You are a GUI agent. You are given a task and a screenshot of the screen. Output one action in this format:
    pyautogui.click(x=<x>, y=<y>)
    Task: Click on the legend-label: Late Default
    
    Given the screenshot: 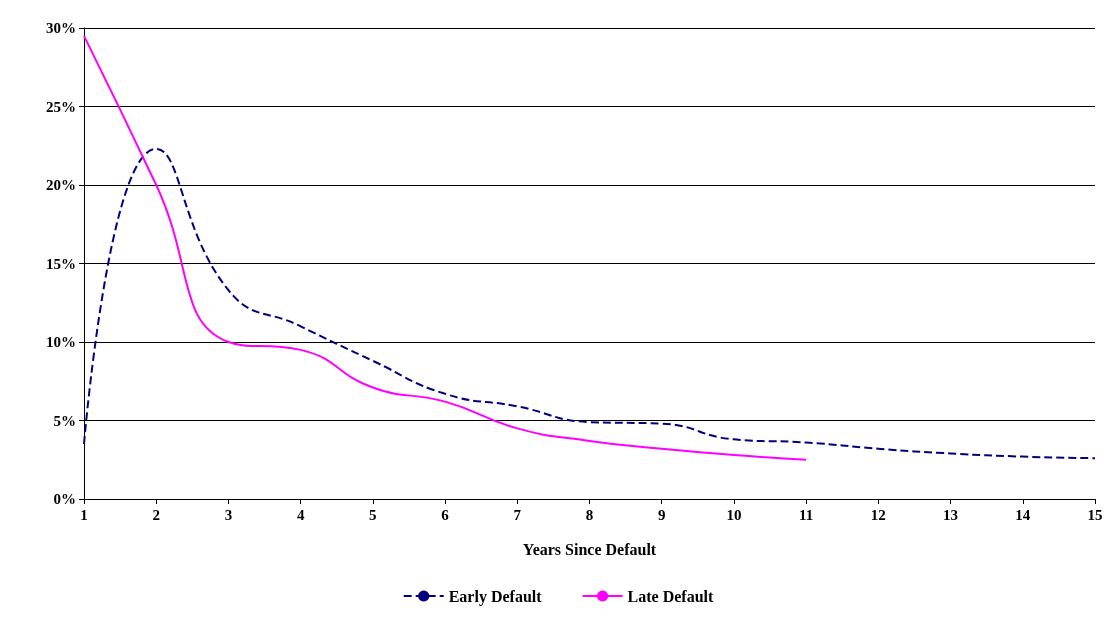 What is the action you would take?
    pyautogui.click(x=670, y=596)
    